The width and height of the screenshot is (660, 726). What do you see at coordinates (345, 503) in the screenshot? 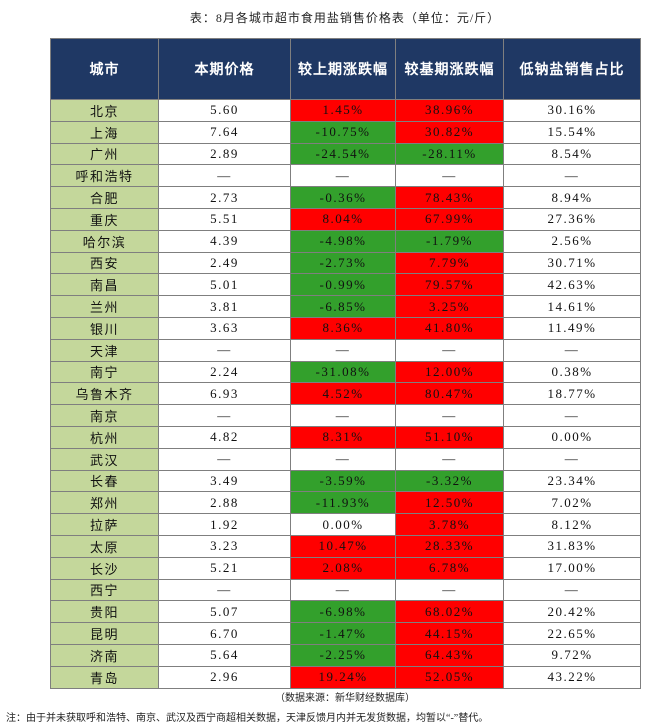
I see `table-row: 郑州 2.88 -11.93% 12.50% 7.02%` at bounding box center [345, 503].